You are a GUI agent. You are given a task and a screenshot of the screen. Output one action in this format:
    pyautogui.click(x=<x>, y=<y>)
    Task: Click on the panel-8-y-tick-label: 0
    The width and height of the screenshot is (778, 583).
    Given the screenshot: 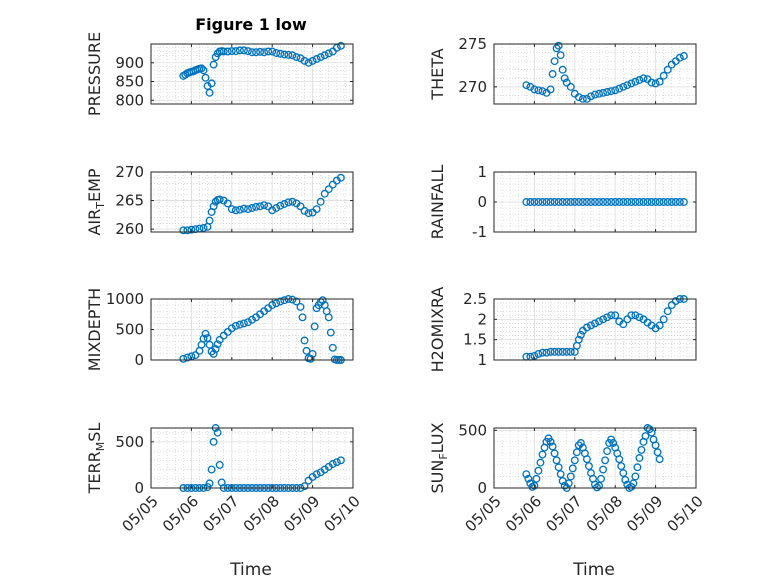 What is the action you would take?
    pyautogui.click(x=482, y=488)
    